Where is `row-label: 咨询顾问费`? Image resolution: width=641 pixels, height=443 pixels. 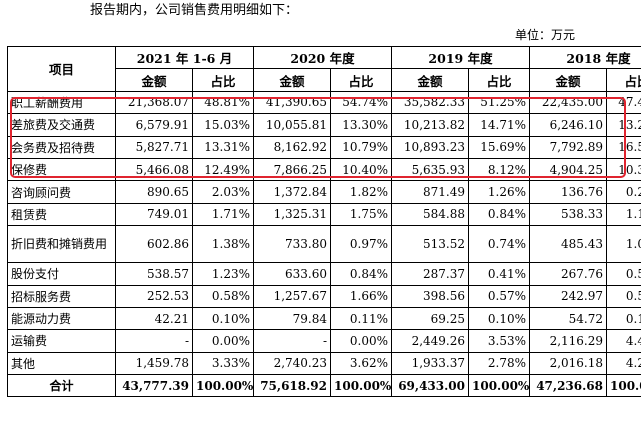 row-label: 咨询顾问费 is located at coordinates (61, 192).